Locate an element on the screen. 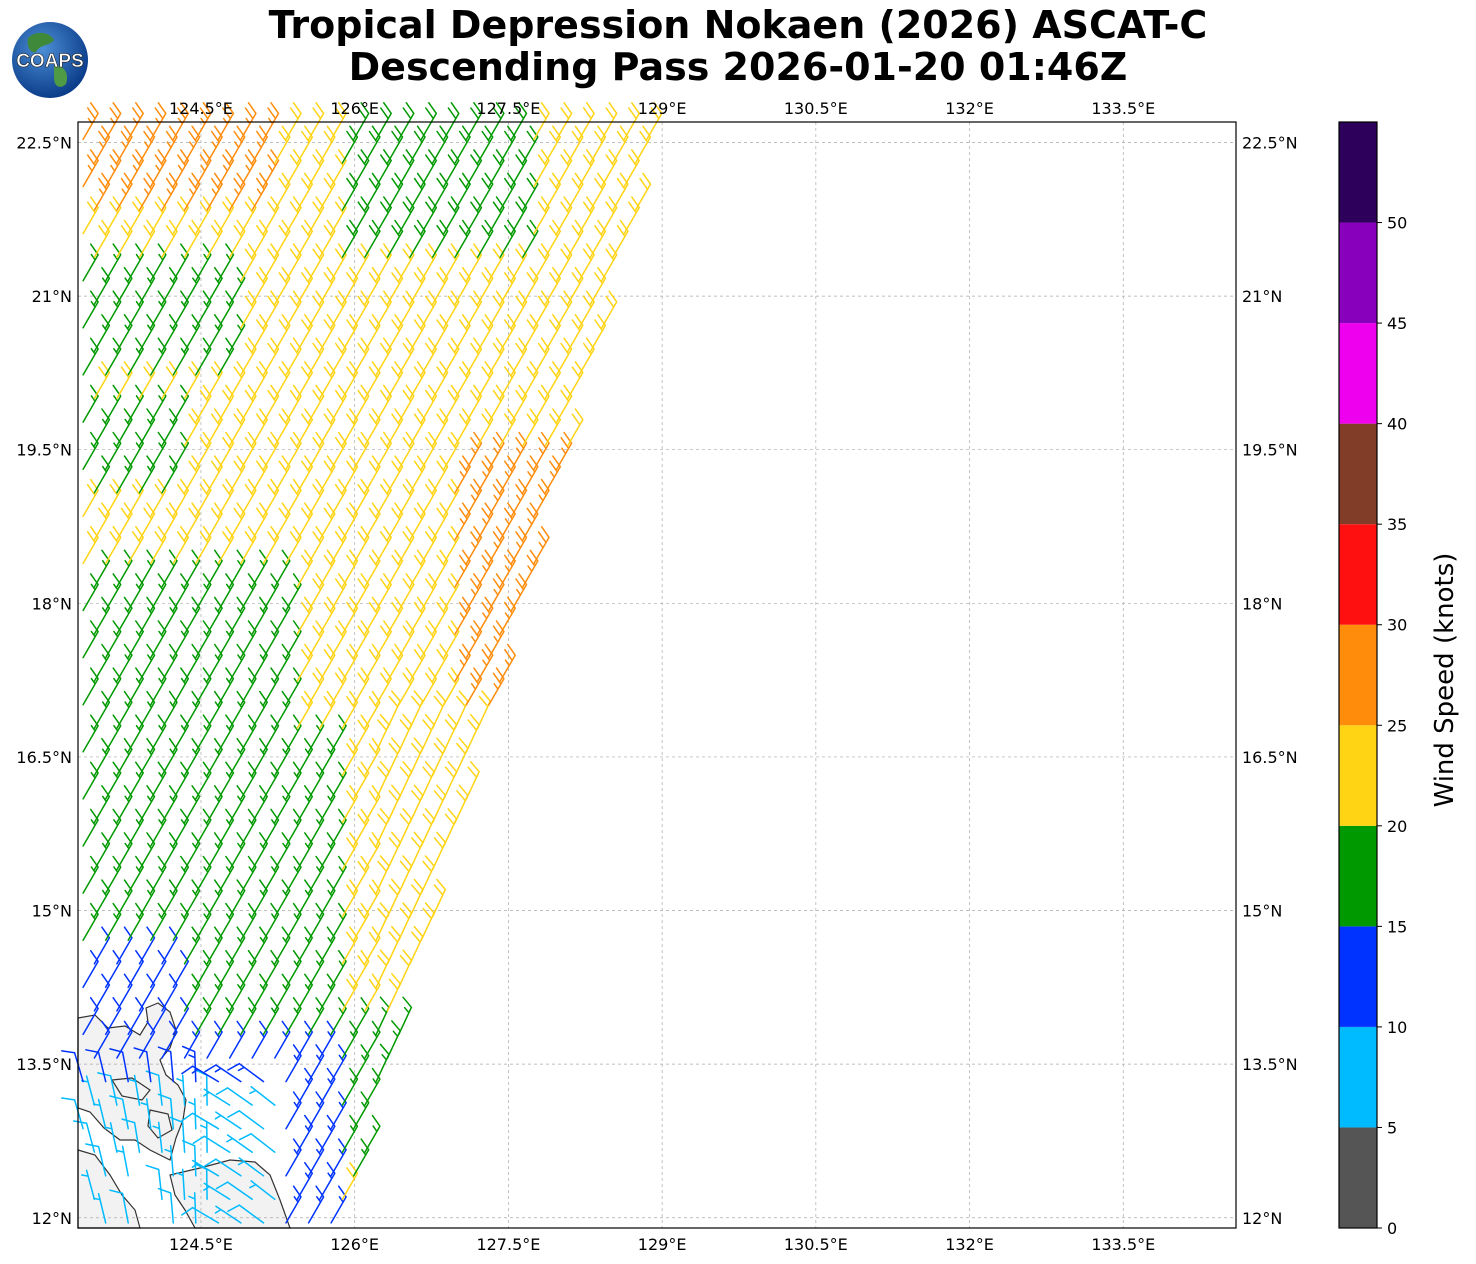 This screenshot has width=1476, height=1264. lat-tick-label: 21°N is located at coordinates (1262, 296).